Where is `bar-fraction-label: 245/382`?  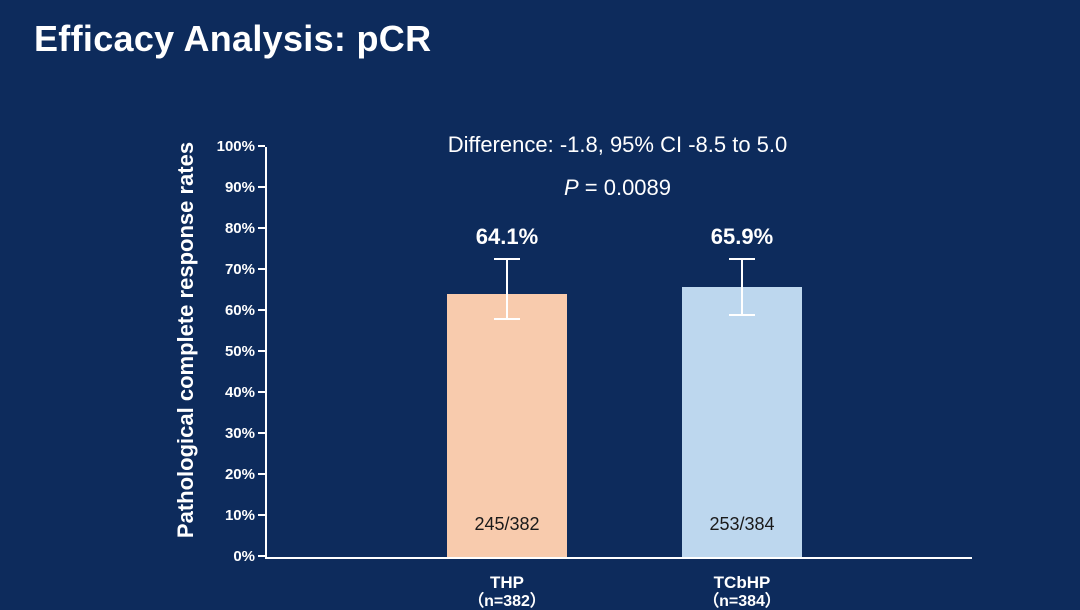
bar-fraction-label: 245/382 is located at coordinates (507, 524).